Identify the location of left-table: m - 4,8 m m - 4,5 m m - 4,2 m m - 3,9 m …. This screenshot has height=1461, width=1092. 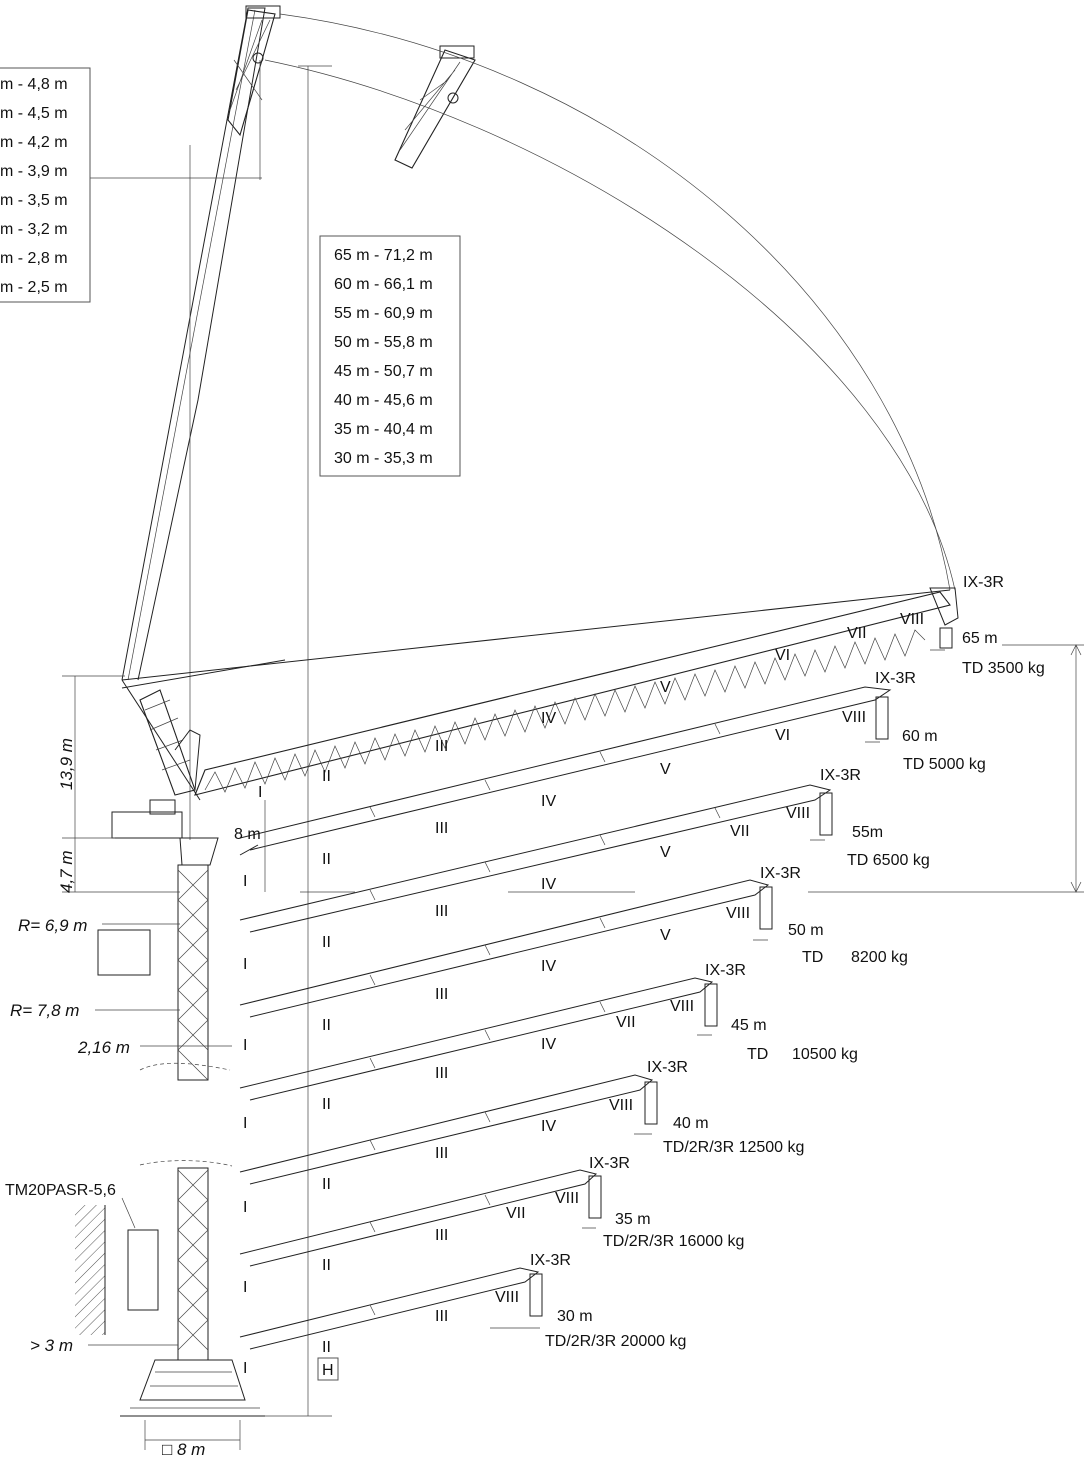
(34, 186).